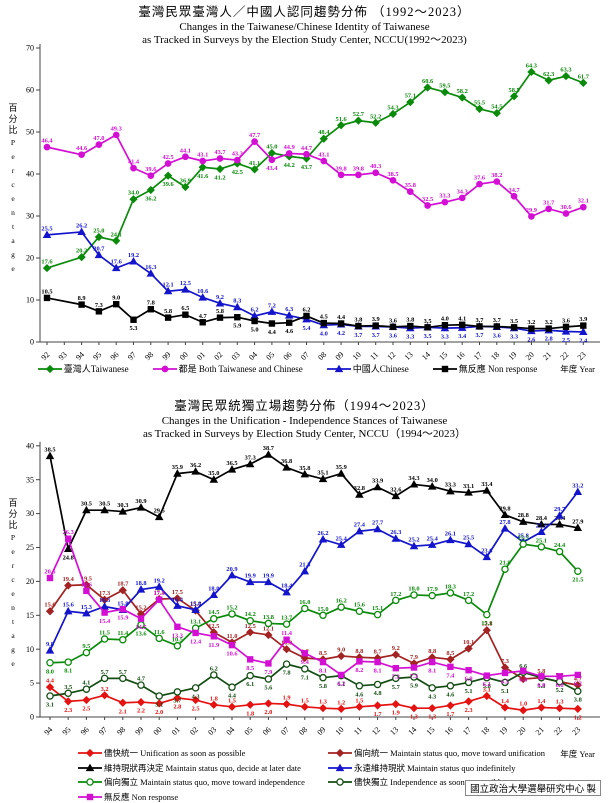 The image size is (609, 803). What do you see at coordinates (203, 176) in the screenshot?
I see `svg-text: 41.6` at bounding box center [203, 176].